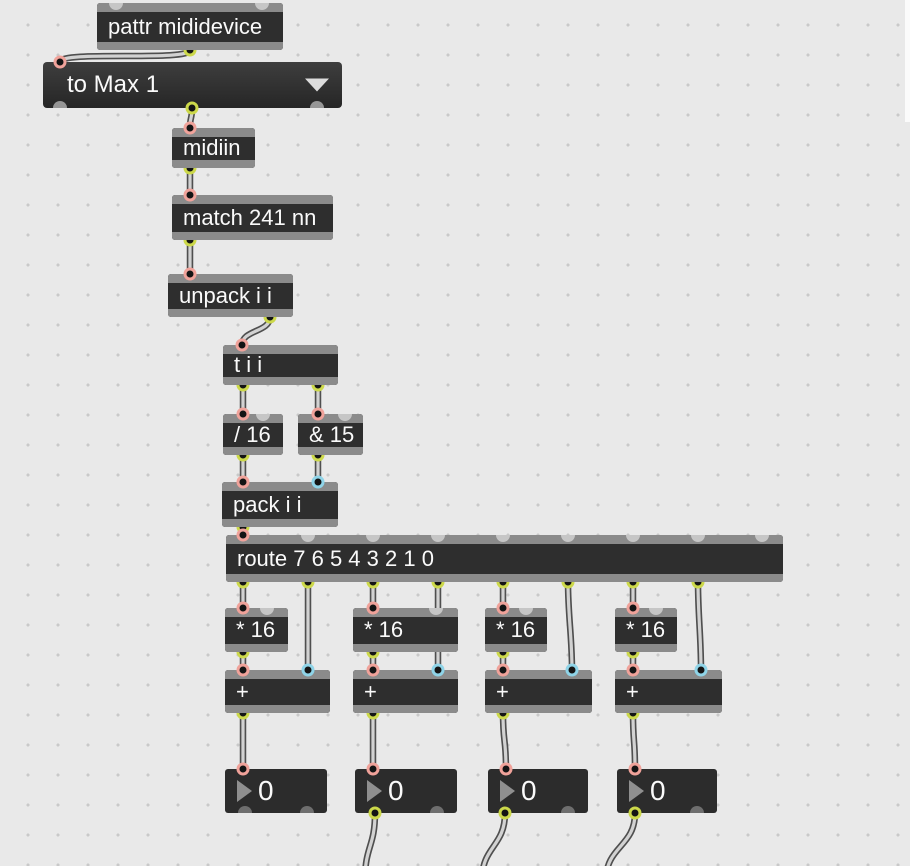  What do you see at coordinates (280, 365) in the screenshot?
I see `object-box-trigger: t i i` at bounding box center [280, 365].